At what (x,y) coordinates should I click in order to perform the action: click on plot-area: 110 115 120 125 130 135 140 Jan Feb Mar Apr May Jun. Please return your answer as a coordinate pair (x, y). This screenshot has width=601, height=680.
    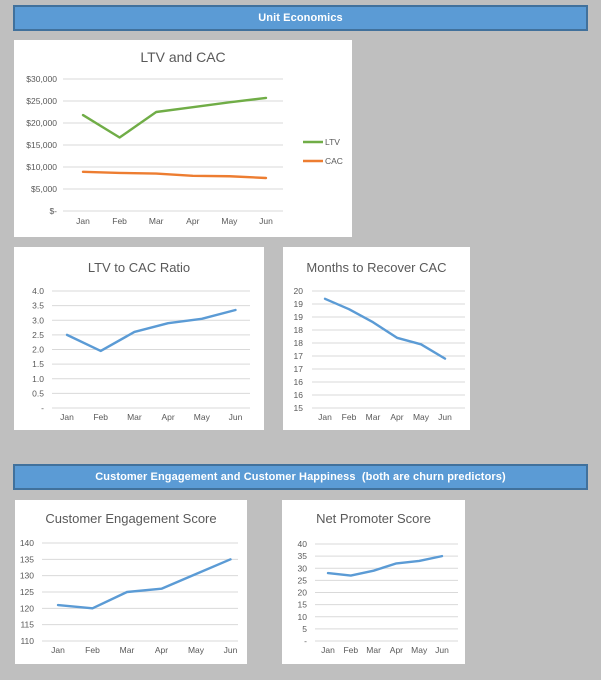
    Looking at the image, I should click on (129, 596).